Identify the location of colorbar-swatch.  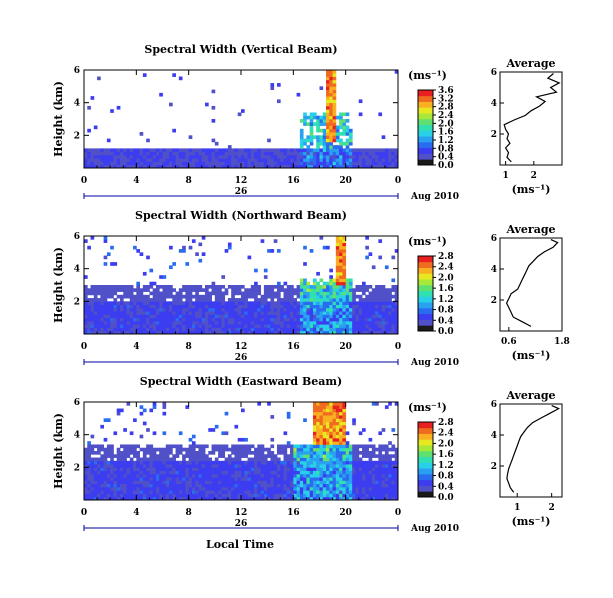
(425, 133).